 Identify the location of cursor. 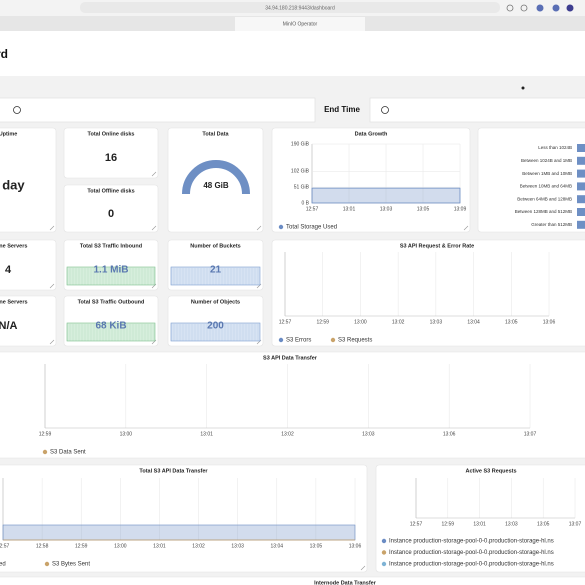
(523, 88).